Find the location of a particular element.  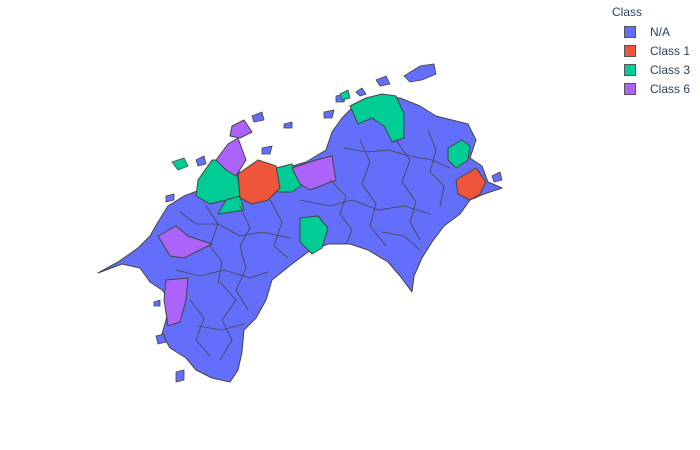

legend: Class N/A Class 1 Class 3 Class 6 is located at coordinates (655, 51).